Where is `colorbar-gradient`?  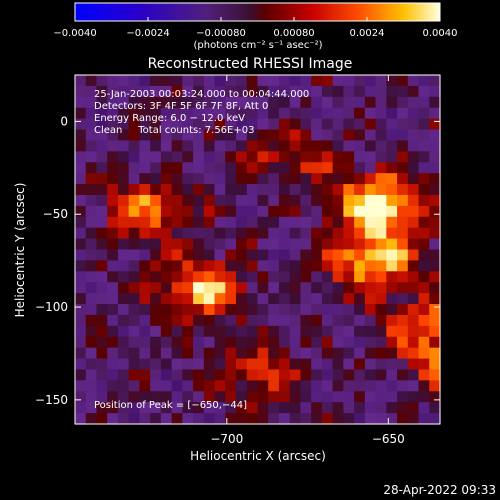
colorbar-gradient is located at coordinates (257, 12).